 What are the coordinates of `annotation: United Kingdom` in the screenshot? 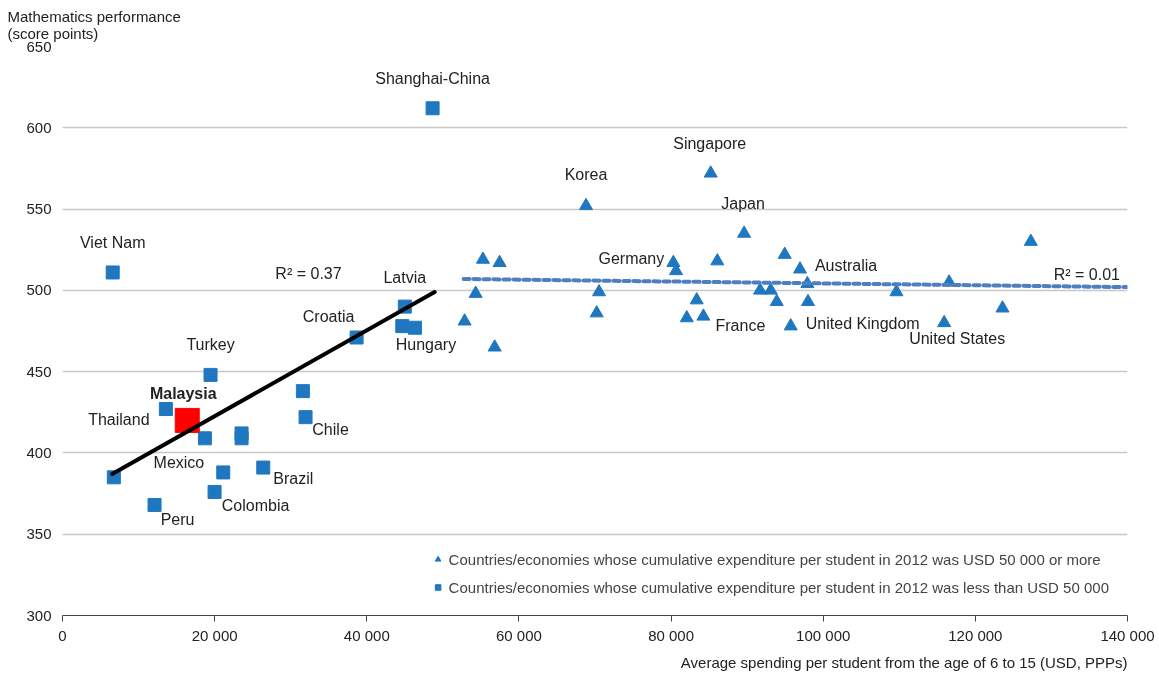 It's located at (862, 323).